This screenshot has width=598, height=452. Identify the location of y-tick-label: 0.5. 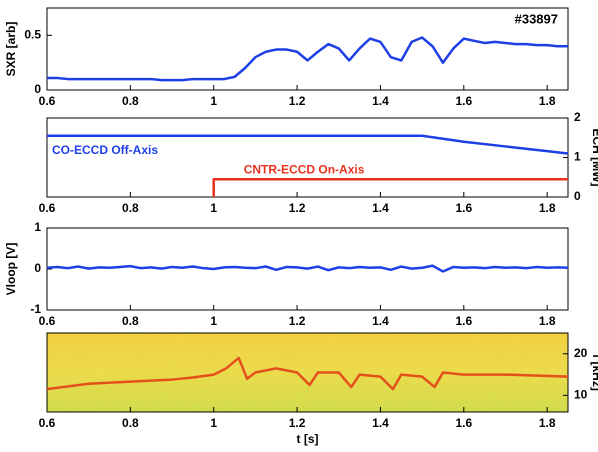
(32, 35).